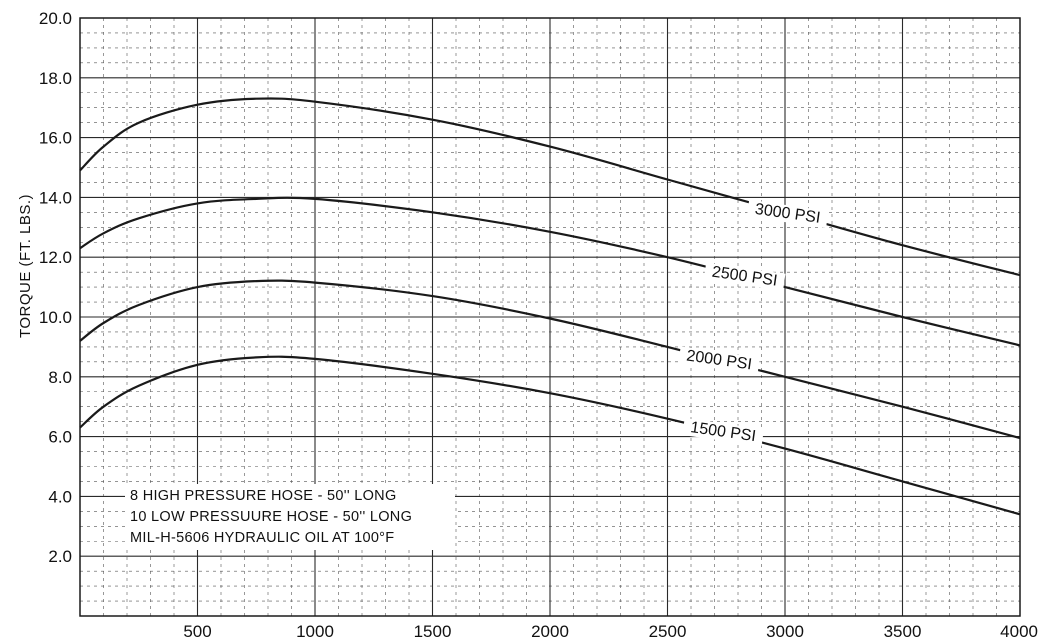 This screenshot has width=1048, height=641. I want to click on y-tick-label: 4.0, so click(60, 496).